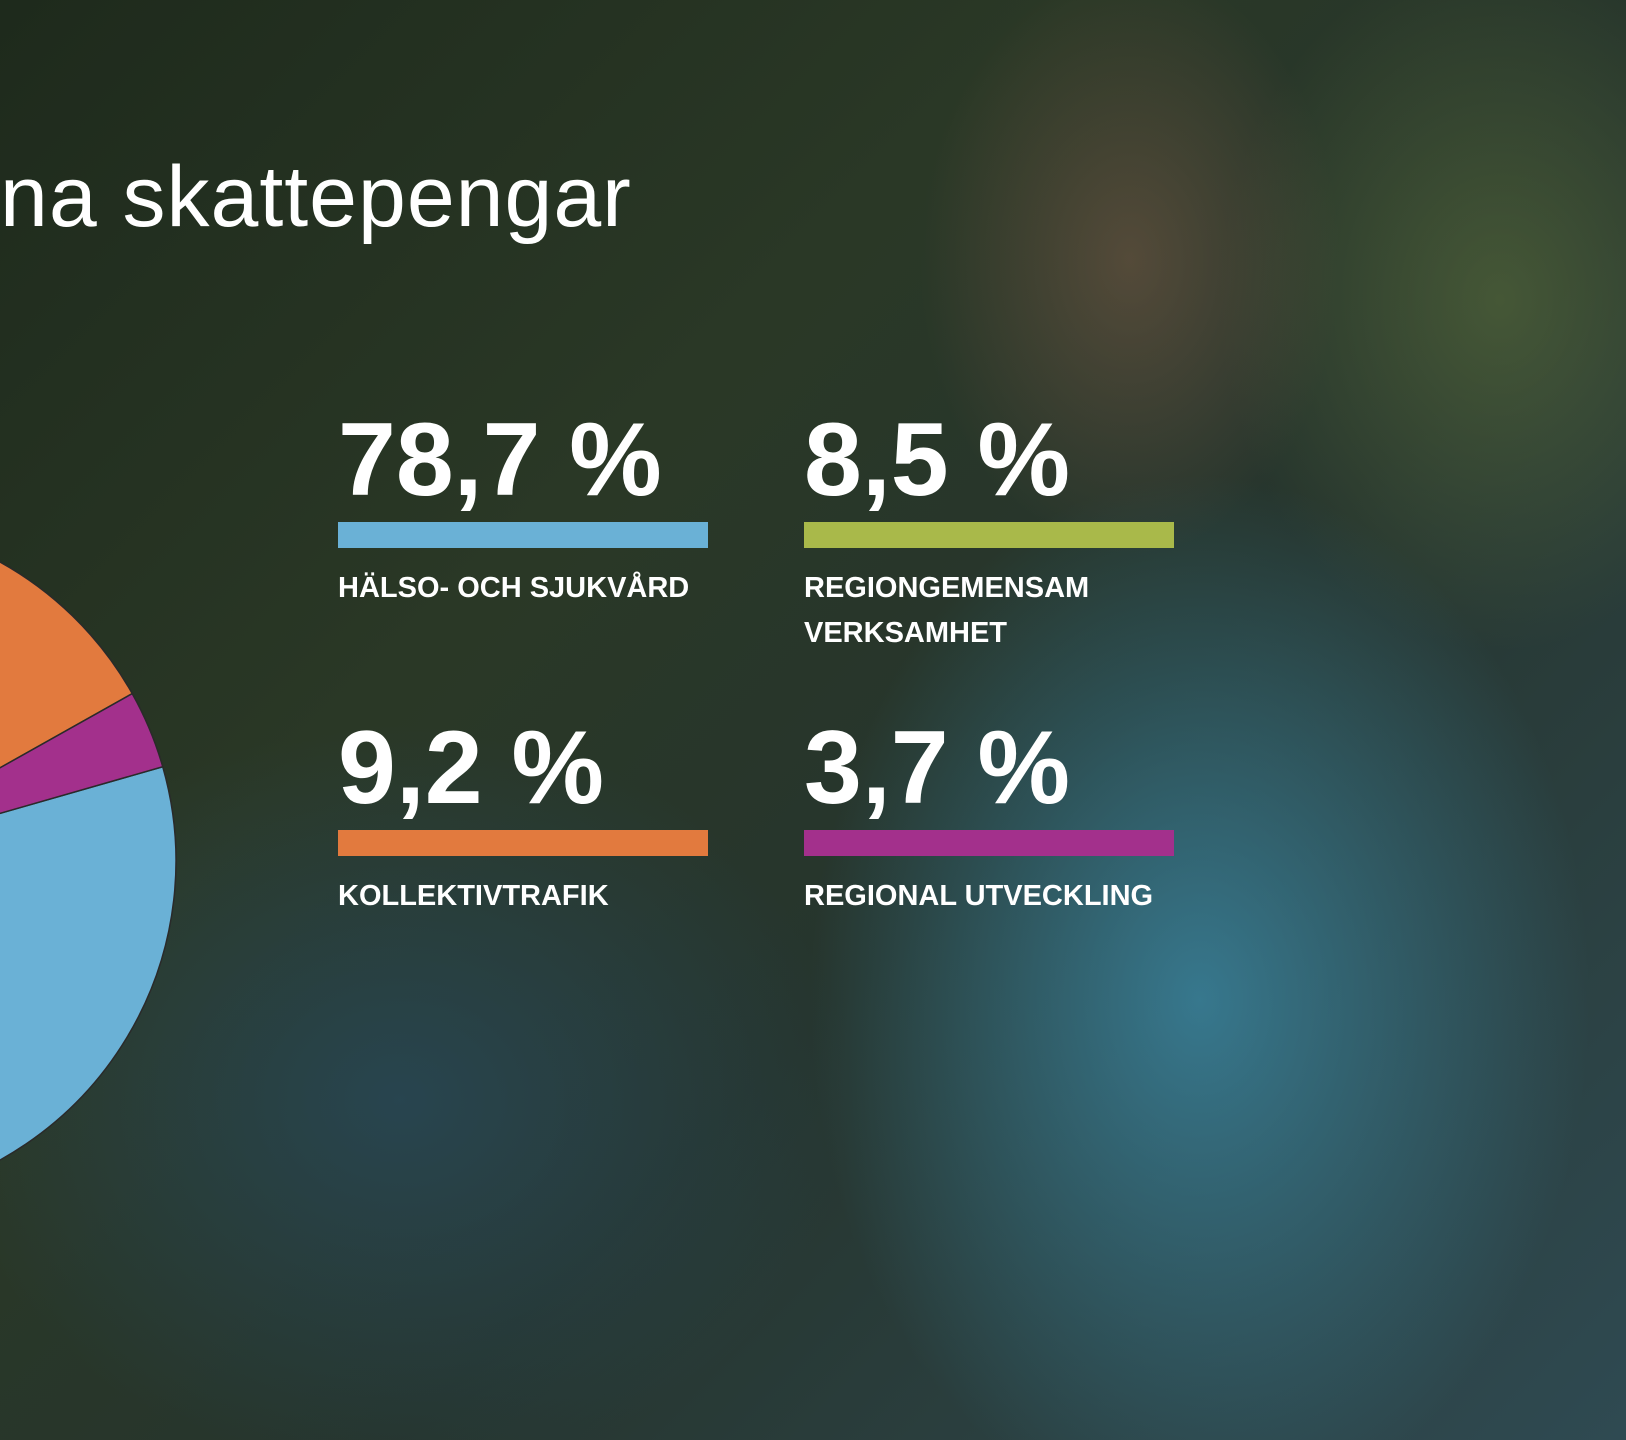 The height and width of the screenshot is (1440, 1626). Describe the element at coordinates (500, 460) in the screenshot. I see `value-label: 78,7 %` at that location.